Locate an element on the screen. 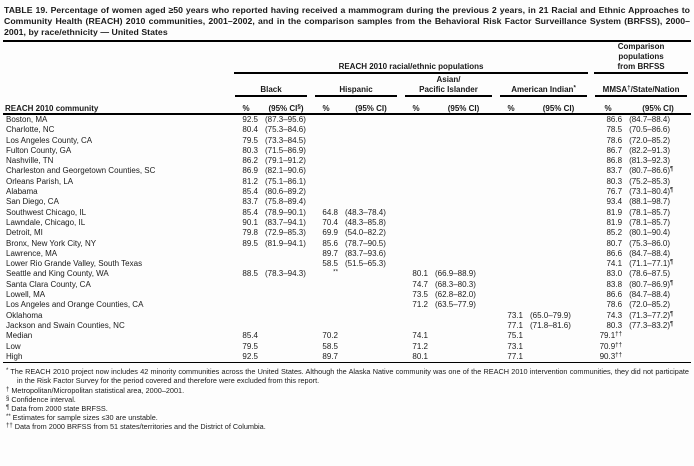  group-spacer is located at coordinates (117, 85).